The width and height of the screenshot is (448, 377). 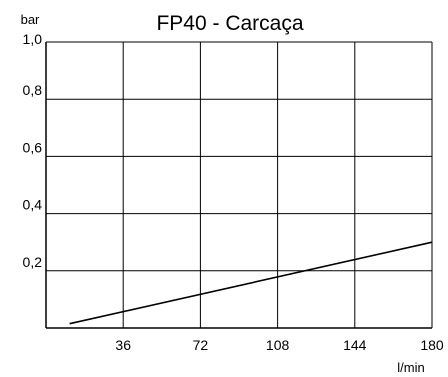 What do you see at coordinates (33, 205) in the screenshot?
I see `y-tick-label-1: 0,4` at bounding box center [33, 205].